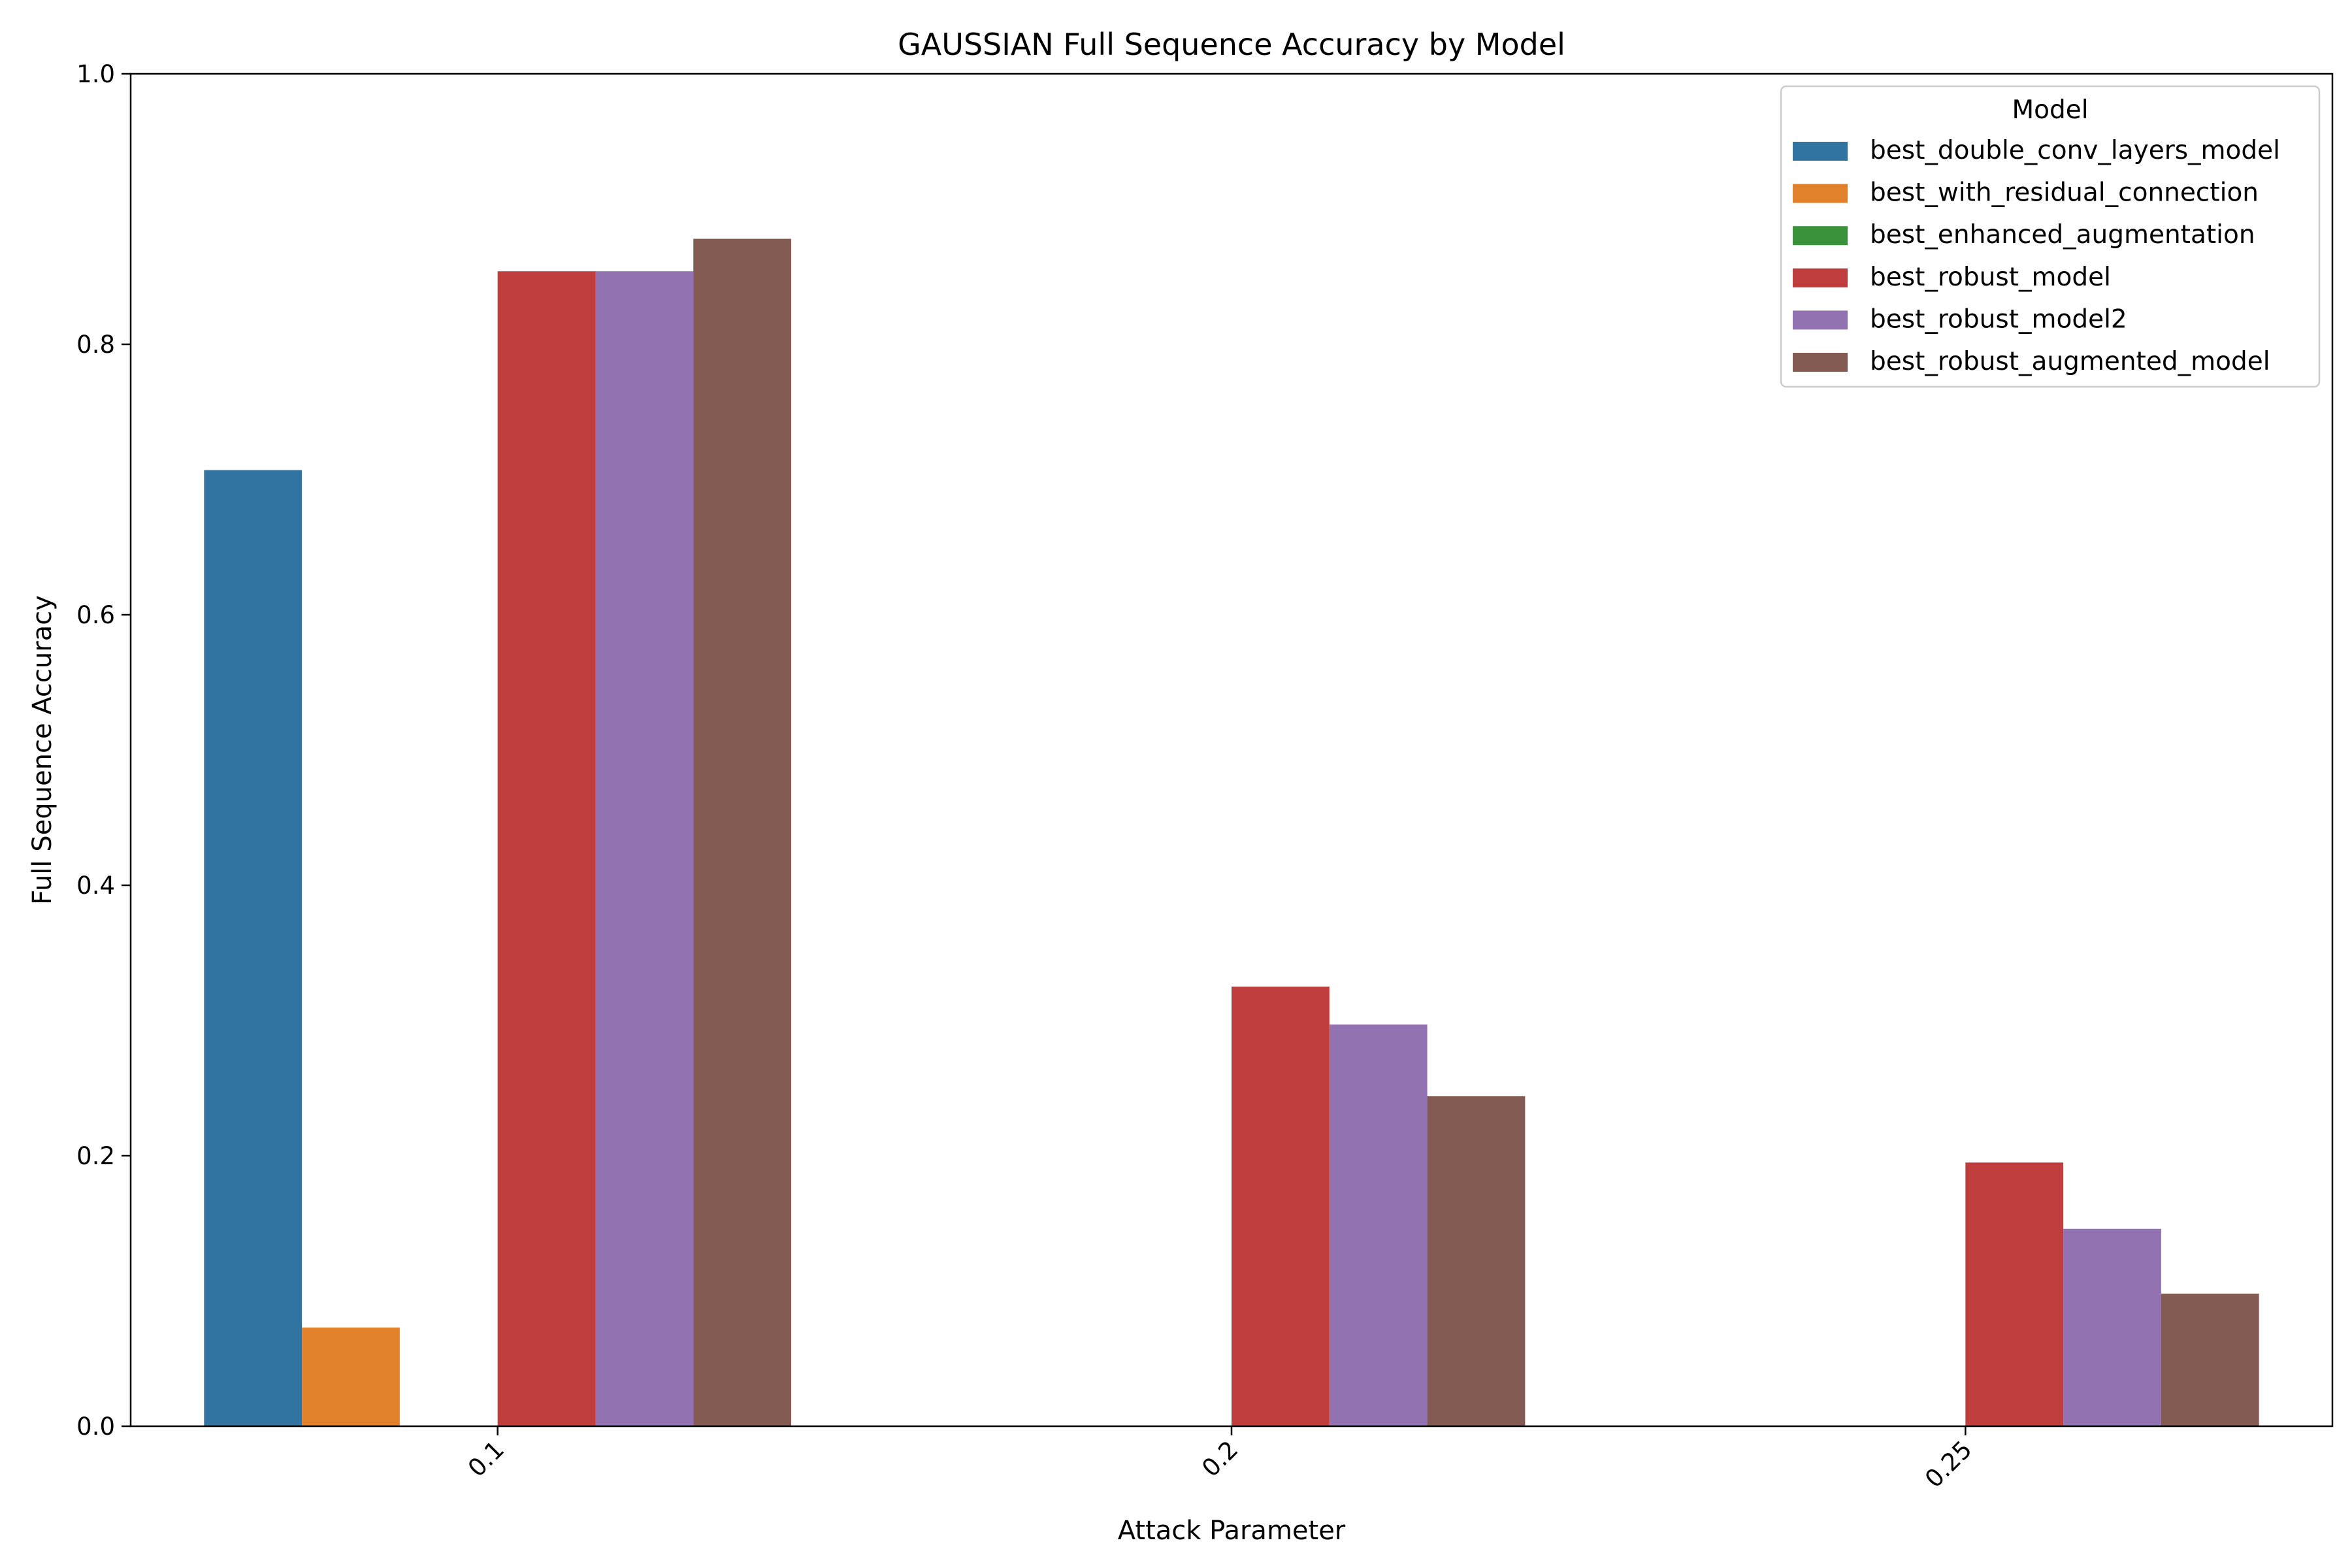 The height and width of the screenshot is (1568, 2352). What do you see at coordinates (95, 1156) in the screenshot?
I see `y-tick-label: 0.2` at bounding box center [95, 1156].